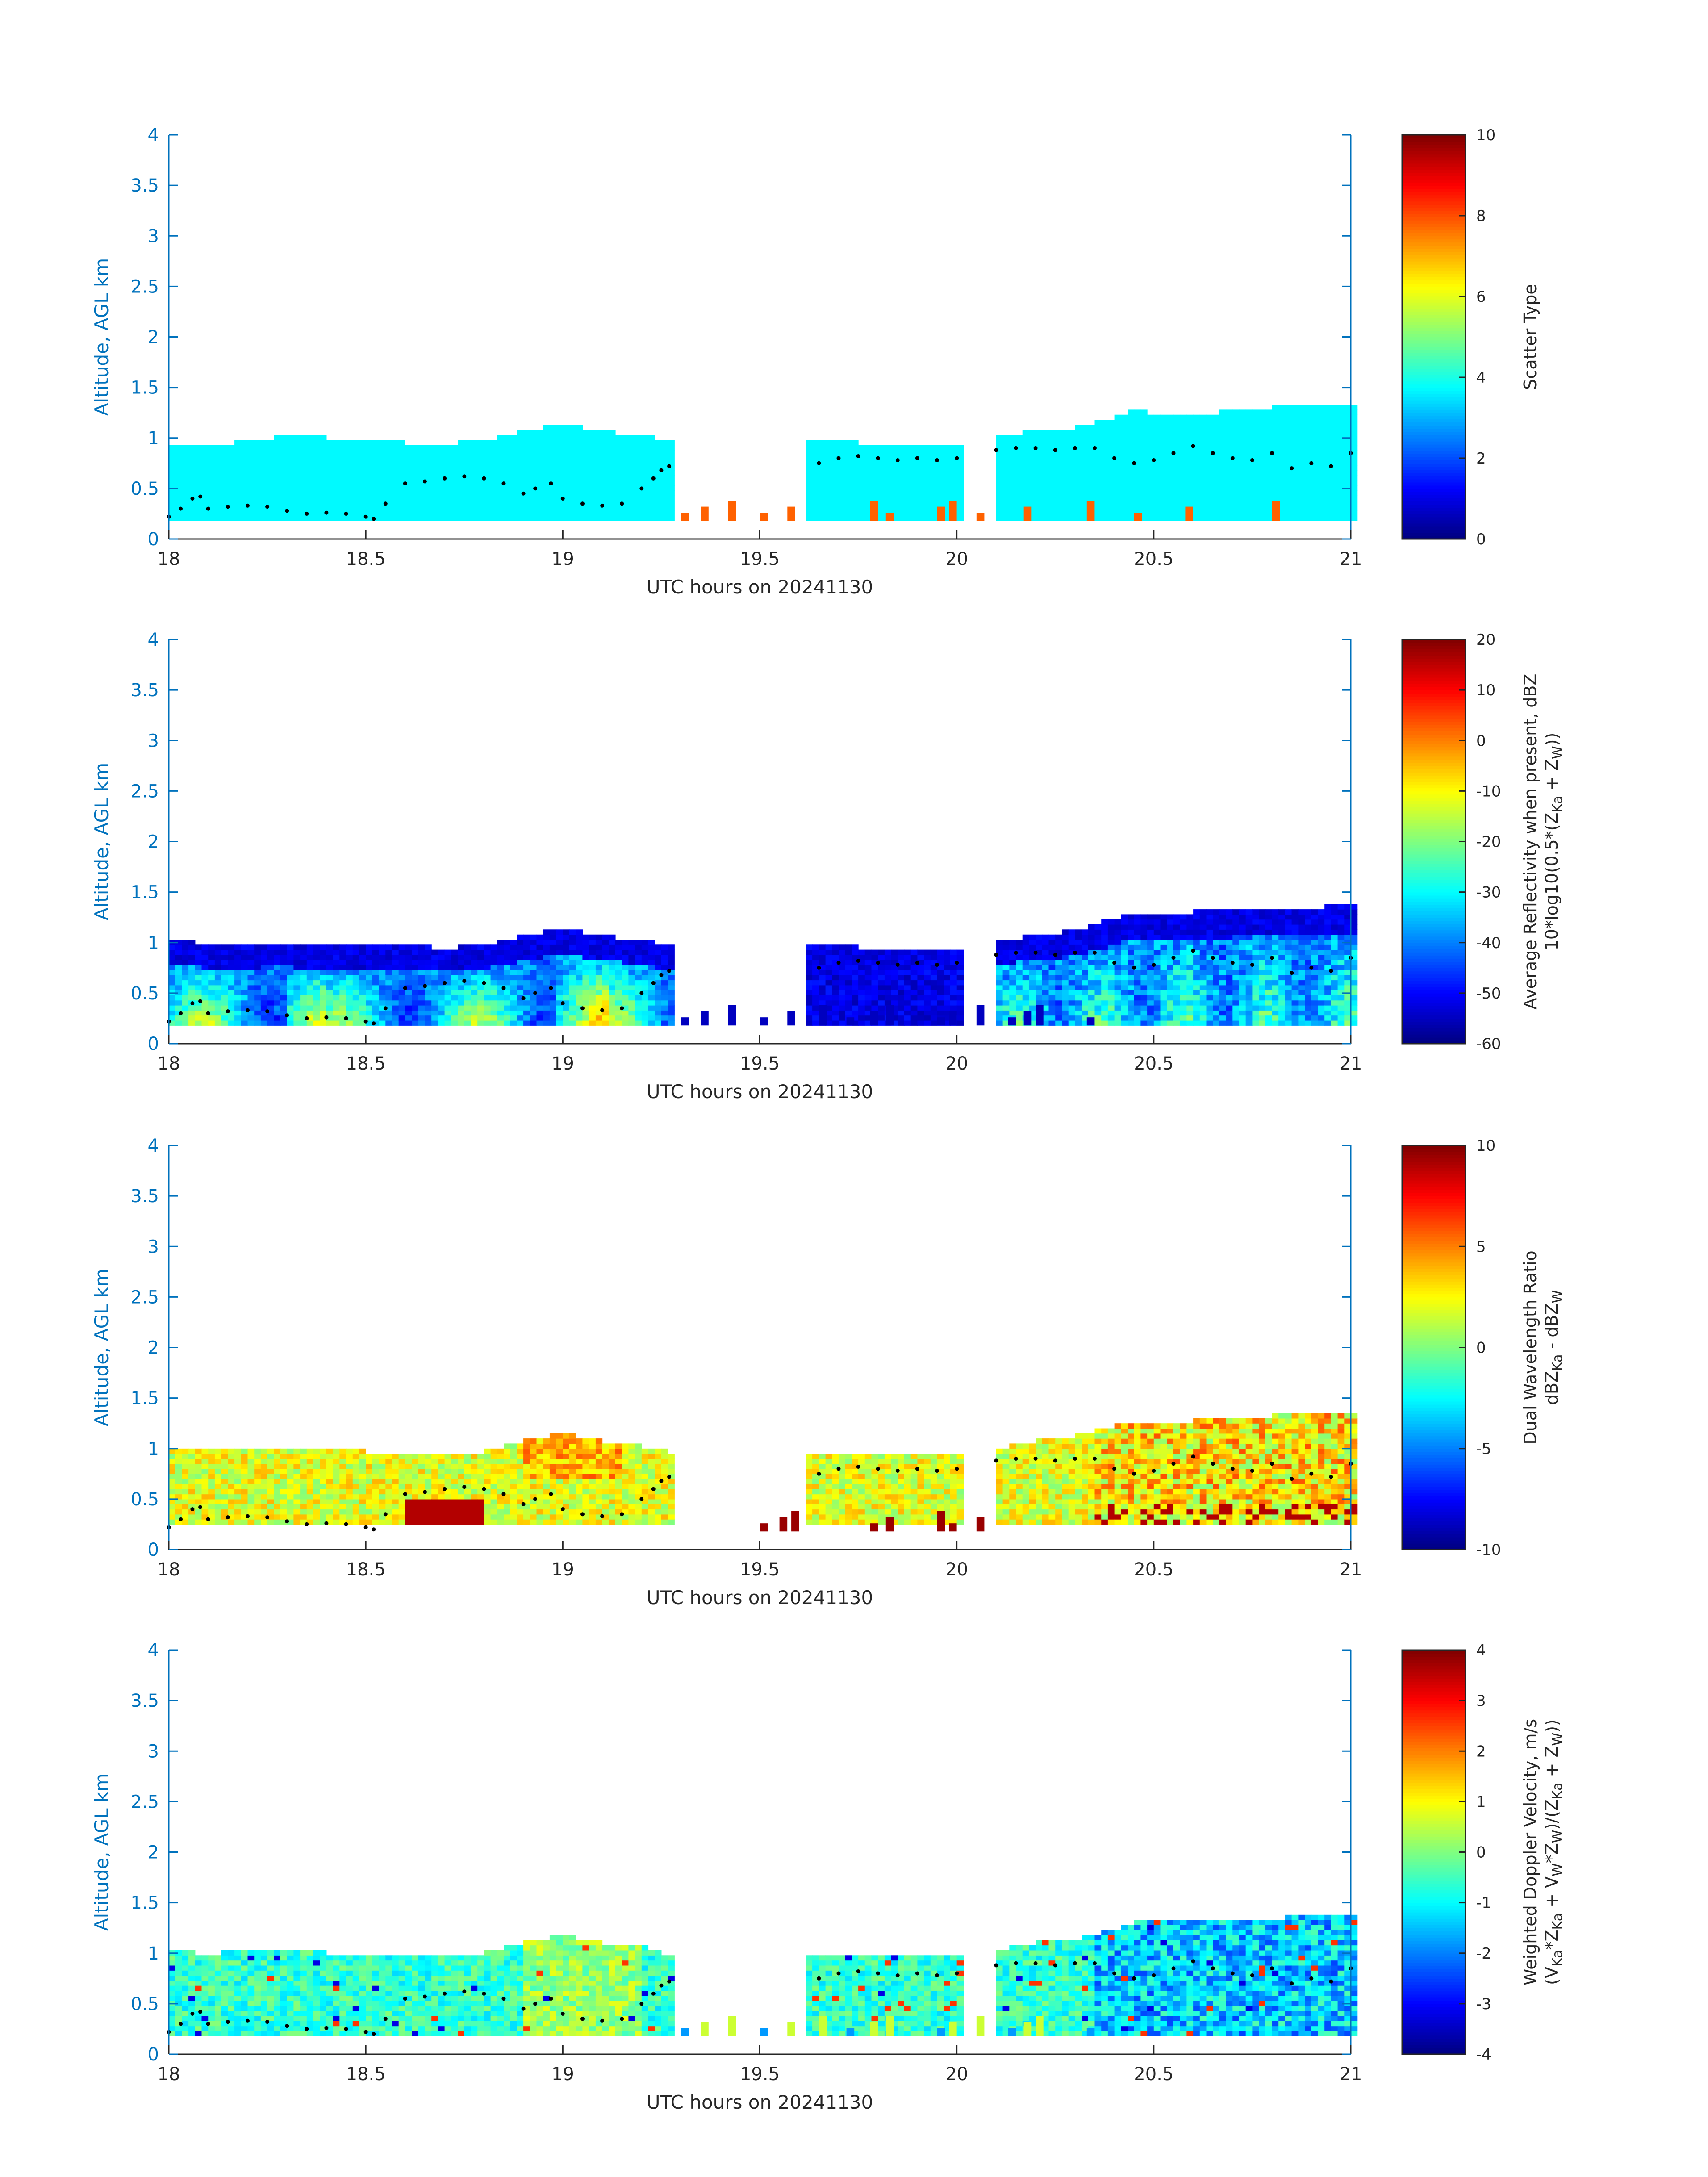  Describe the element at coordinates (366, 559) in the screenshot. I see `x-tick-label: 18.5` at that location.